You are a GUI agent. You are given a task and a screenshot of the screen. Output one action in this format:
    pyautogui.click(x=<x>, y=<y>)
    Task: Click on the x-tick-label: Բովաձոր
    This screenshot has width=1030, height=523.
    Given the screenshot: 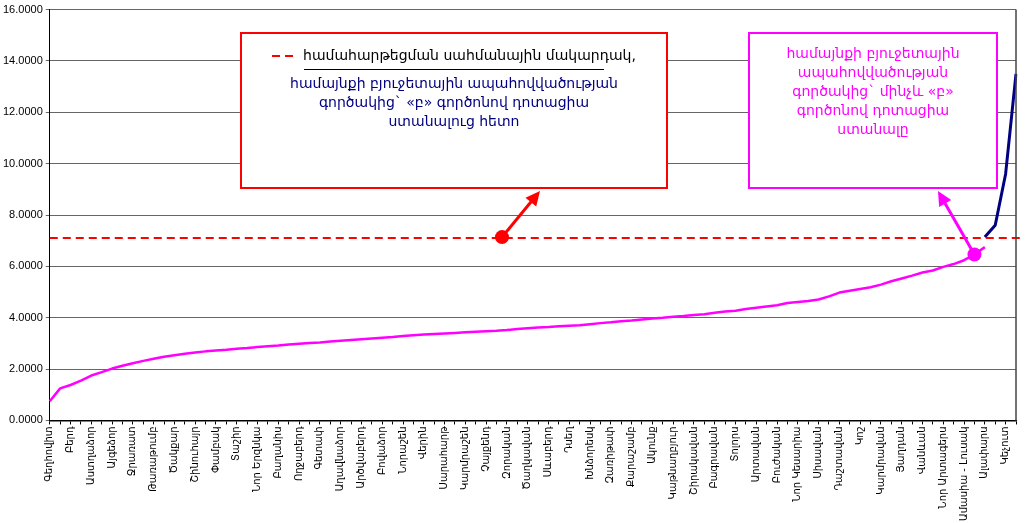 What is the action you would take?
    pyautogui.click(x=381, y=450)
    